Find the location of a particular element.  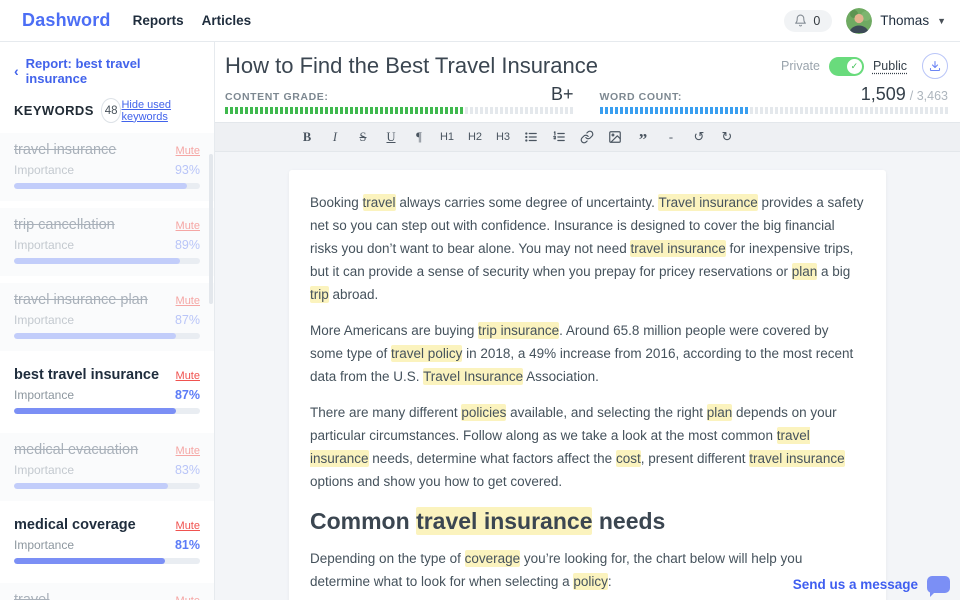

keyword-term: trip cancellation is located at coordinates (64, 225).